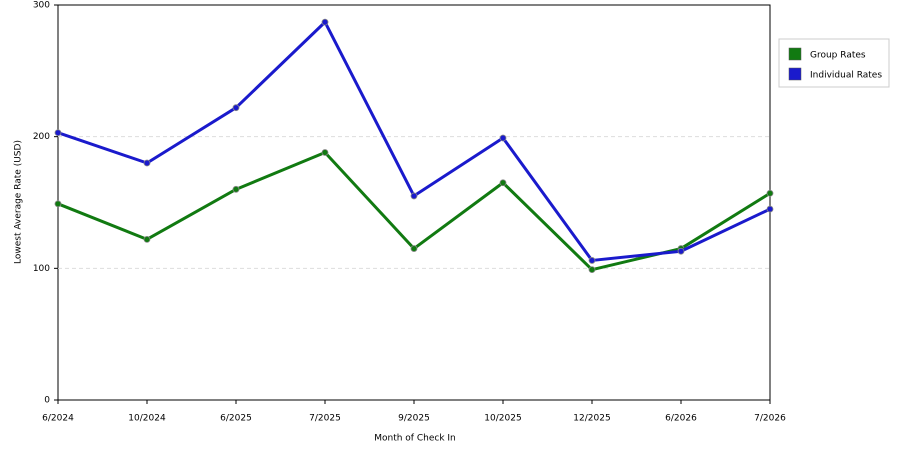 The width and height of the screenshot is (900, 450). What do you see at coordinates (58, 419) in the screenshot?
I see `x-tick-label: 6/2024` at bounding box center [58, 419].